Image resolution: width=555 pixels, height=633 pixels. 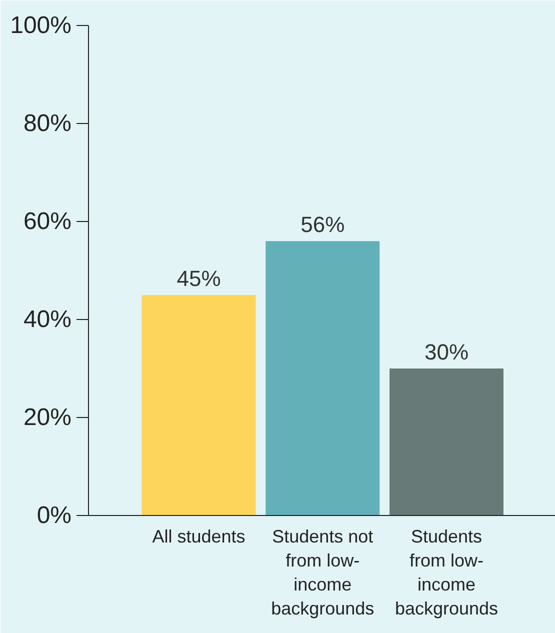 What do you see at coordinates (322, 572) in the screenshot?
I see `x-tick-label: Students not from low-income backgrounds` at bounding box center [322, 572].